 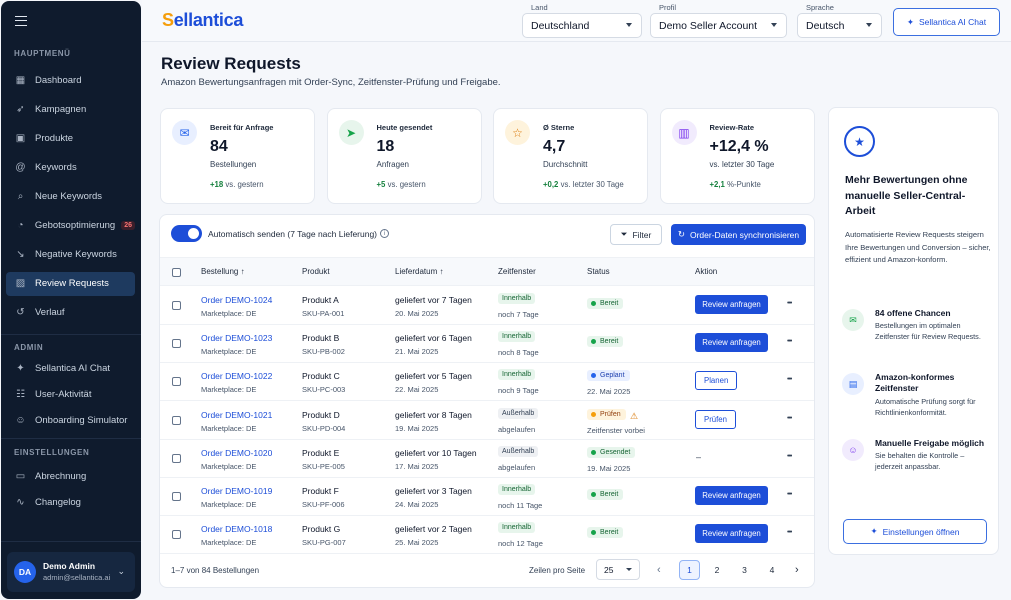 What do you see at coordinates (70, 283) in the screenshot?
I see `sidebar-item-review-requests: ▨ Review Requests` at bounding box center [70, 283].